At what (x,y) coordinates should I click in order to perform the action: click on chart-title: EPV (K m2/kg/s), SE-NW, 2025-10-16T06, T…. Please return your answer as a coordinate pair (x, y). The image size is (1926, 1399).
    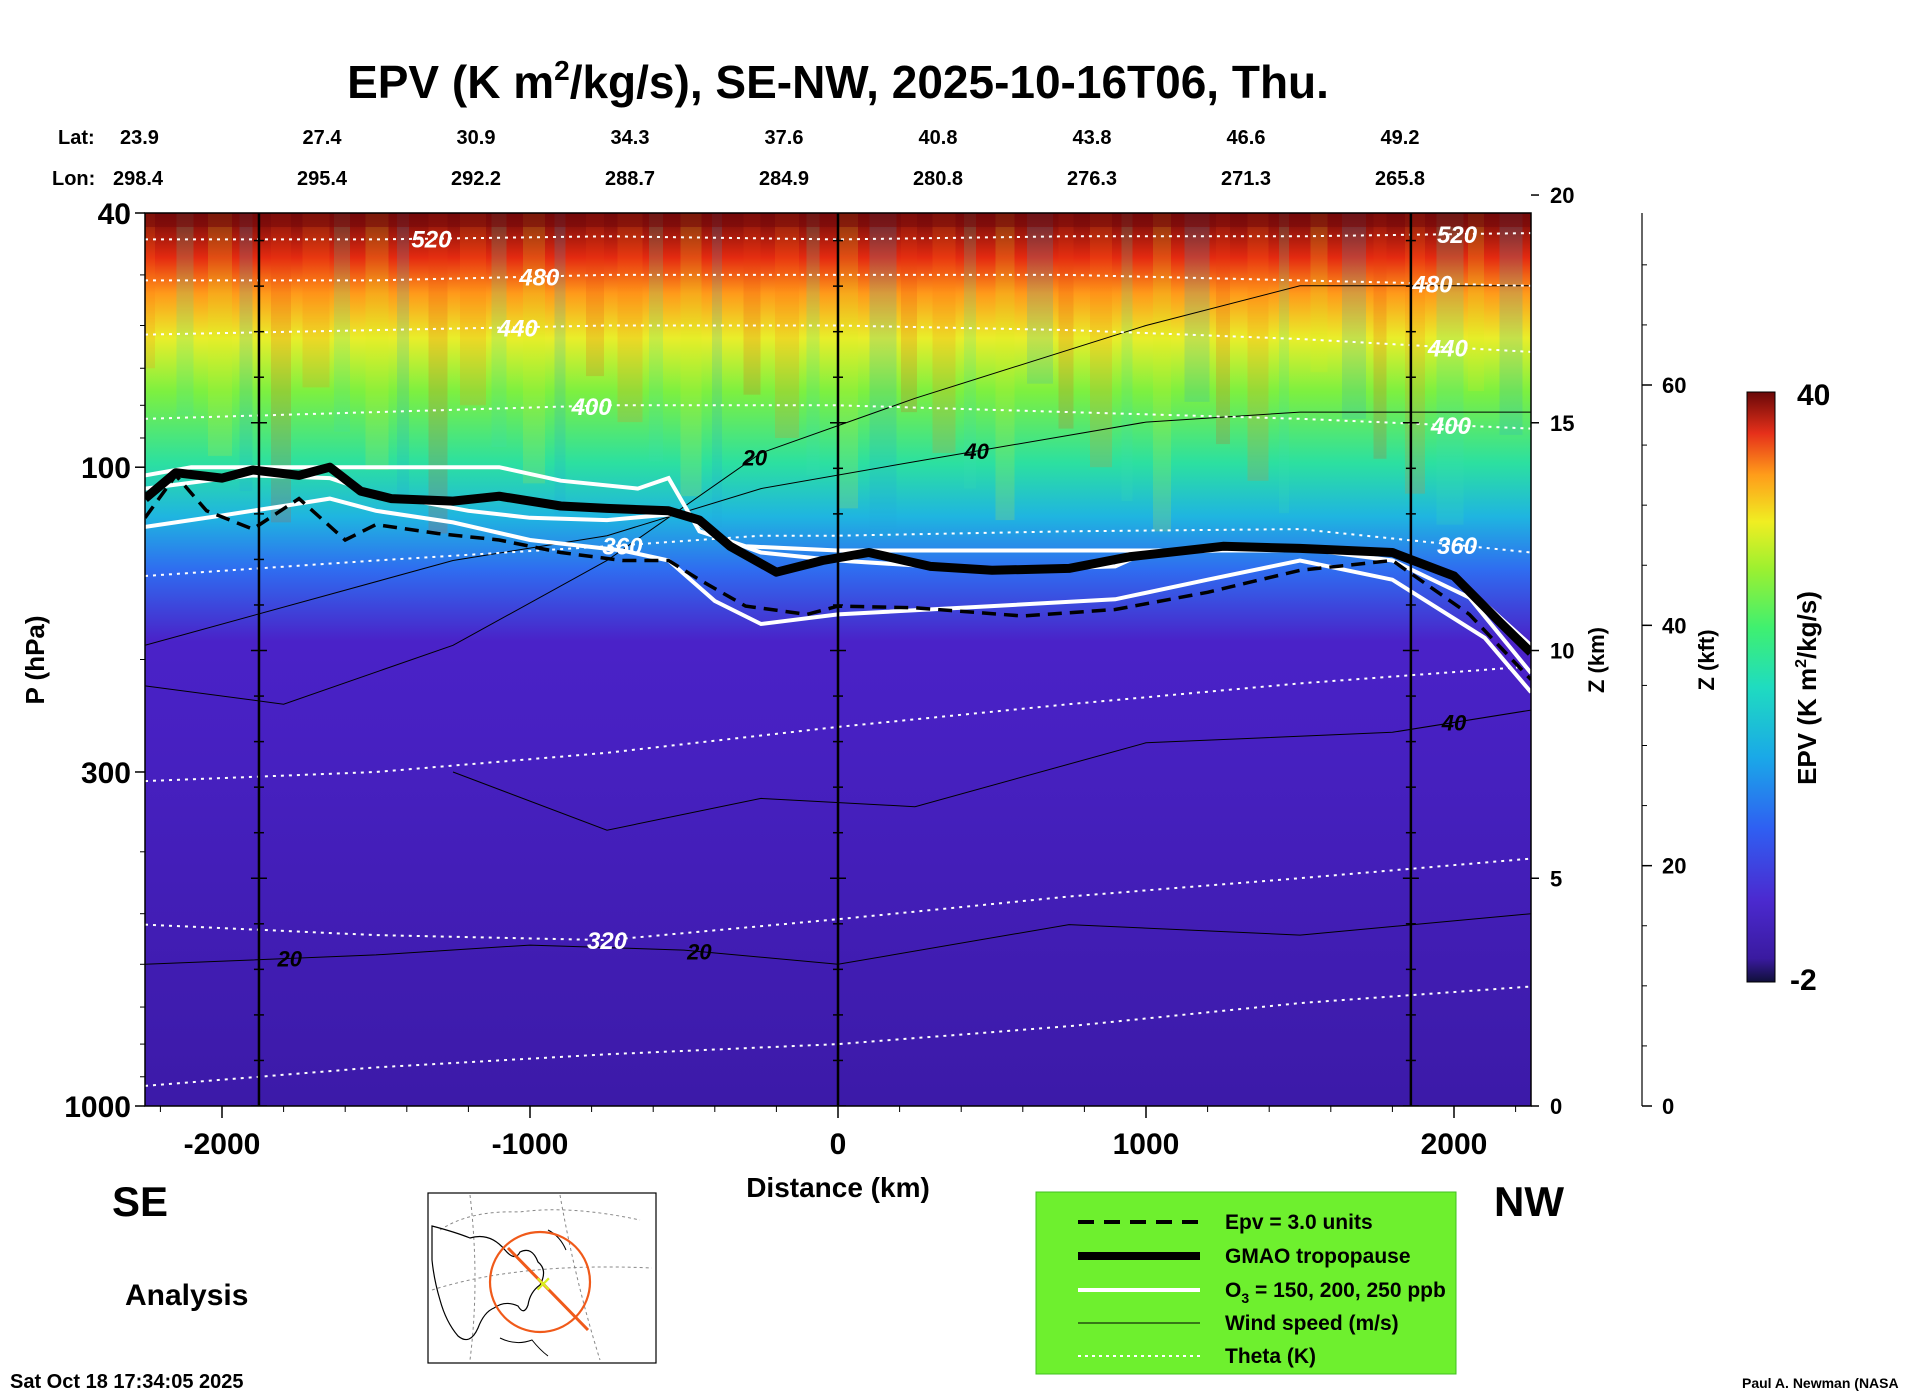
    Looking at the image, I should click on (838, 81).